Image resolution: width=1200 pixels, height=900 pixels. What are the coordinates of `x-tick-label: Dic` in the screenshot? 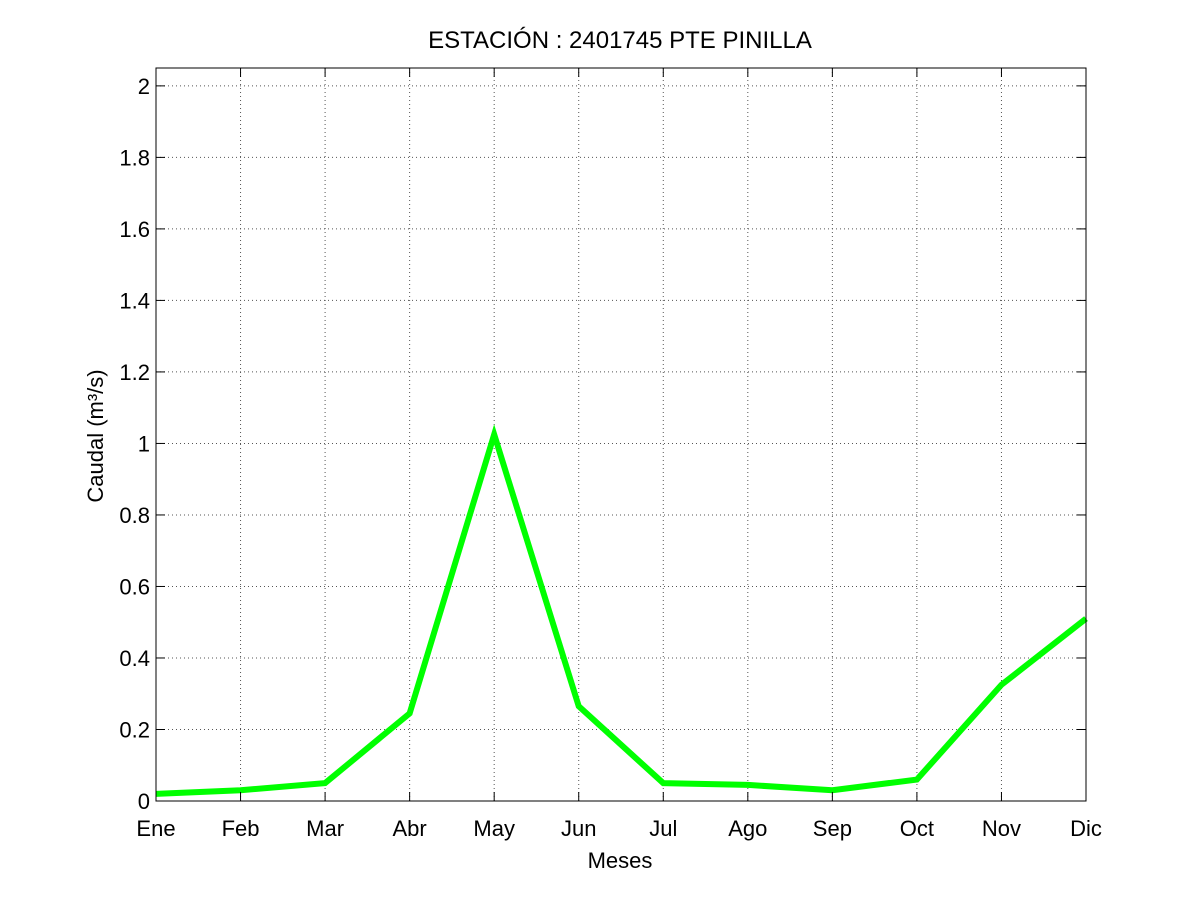 It's located at (1086, 828).